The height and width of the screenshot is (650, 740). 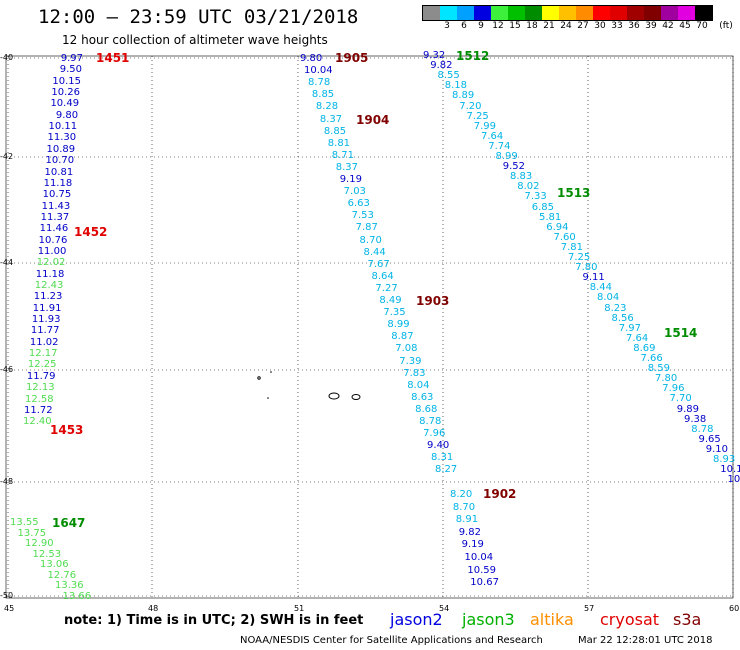 I want to click on track-value: 8.27, so click(x=446, y=470).